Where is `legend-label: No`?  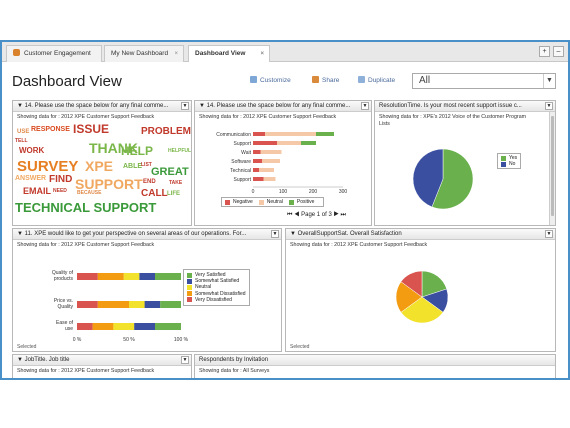 legend-label: No is located at coordinates (512, 164).